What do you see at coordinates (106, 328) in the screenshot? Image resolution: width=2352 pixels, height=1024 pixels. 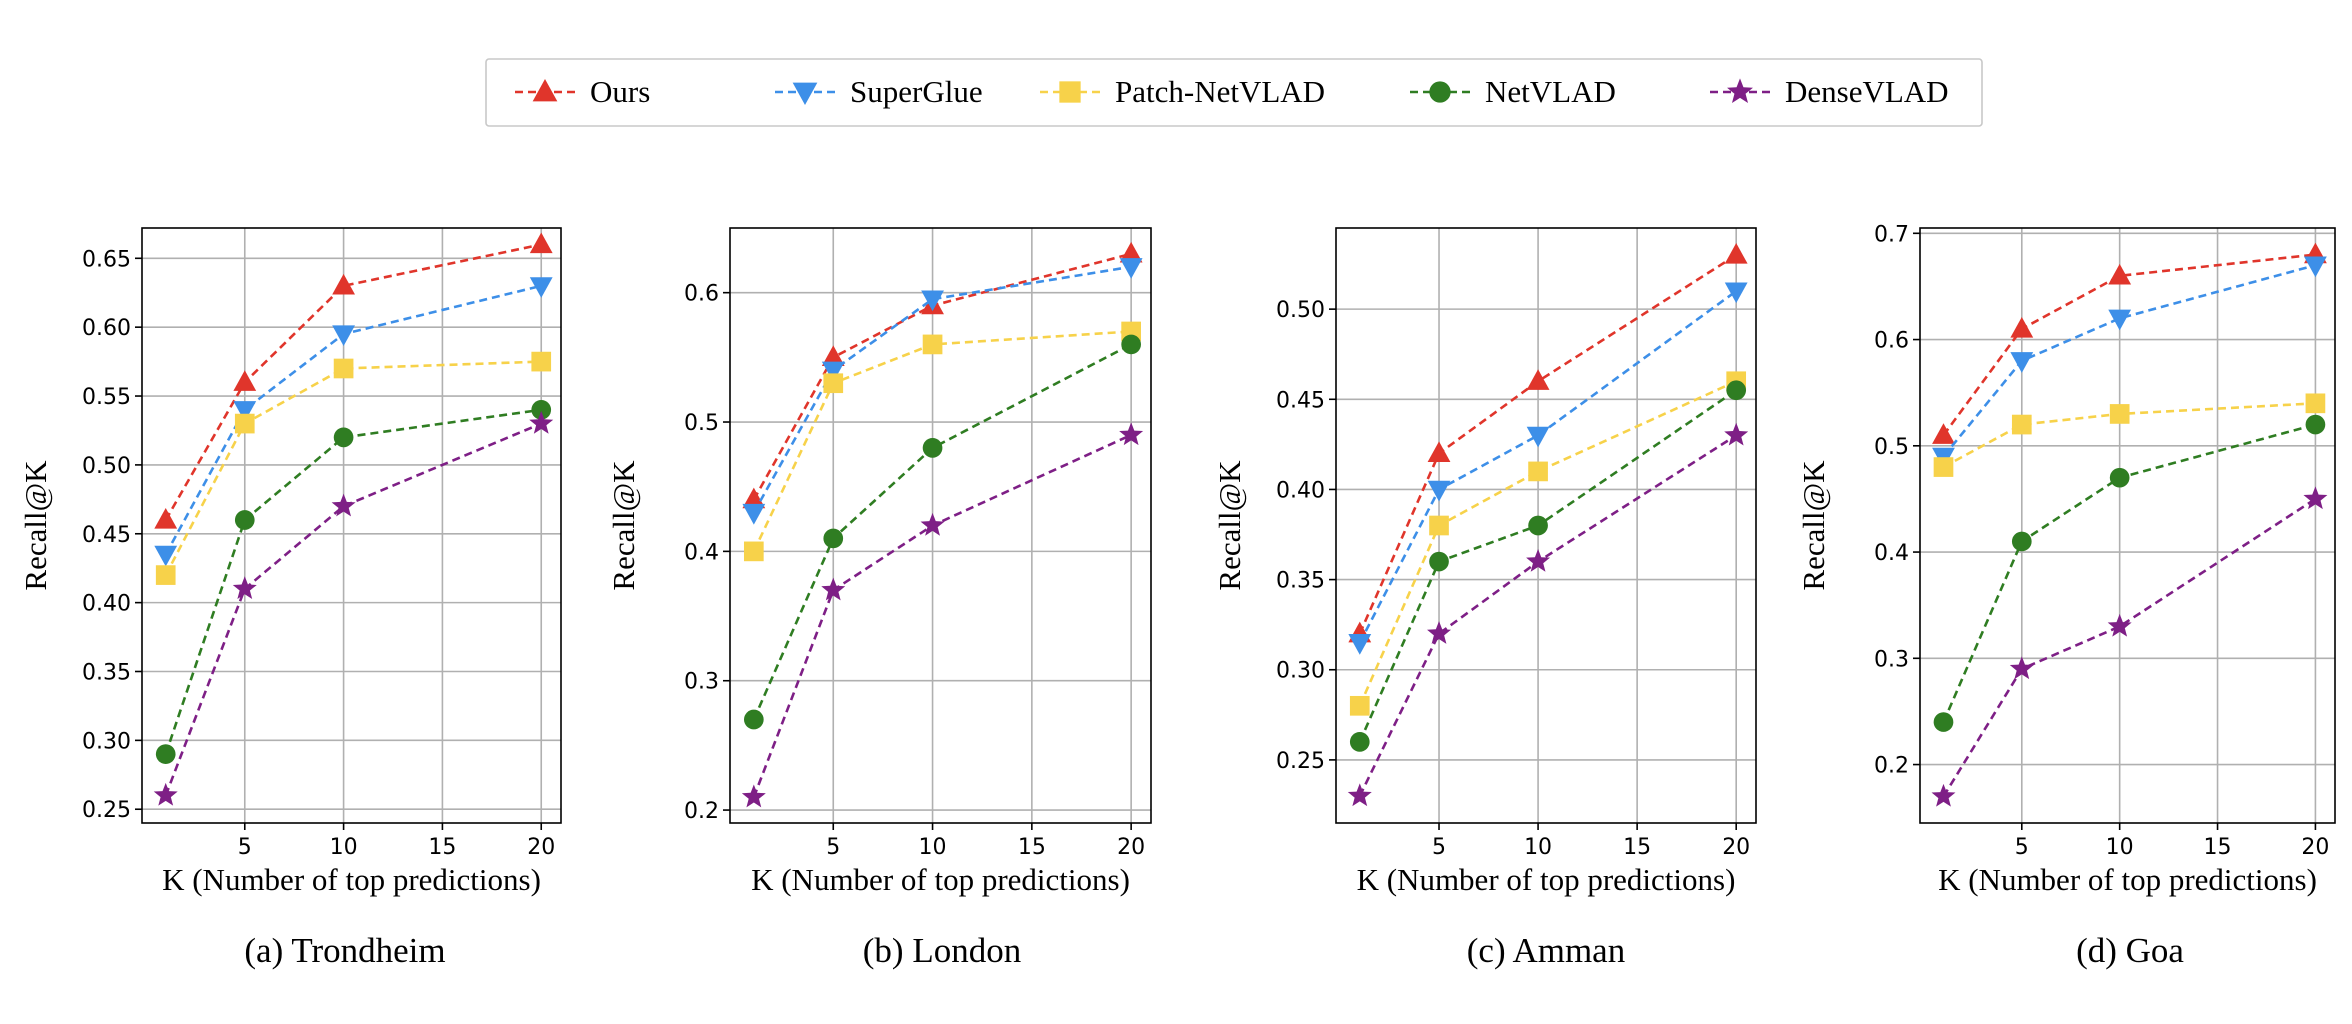 I see `y-tick-label: 0.60` at bounding box center [106, 328].